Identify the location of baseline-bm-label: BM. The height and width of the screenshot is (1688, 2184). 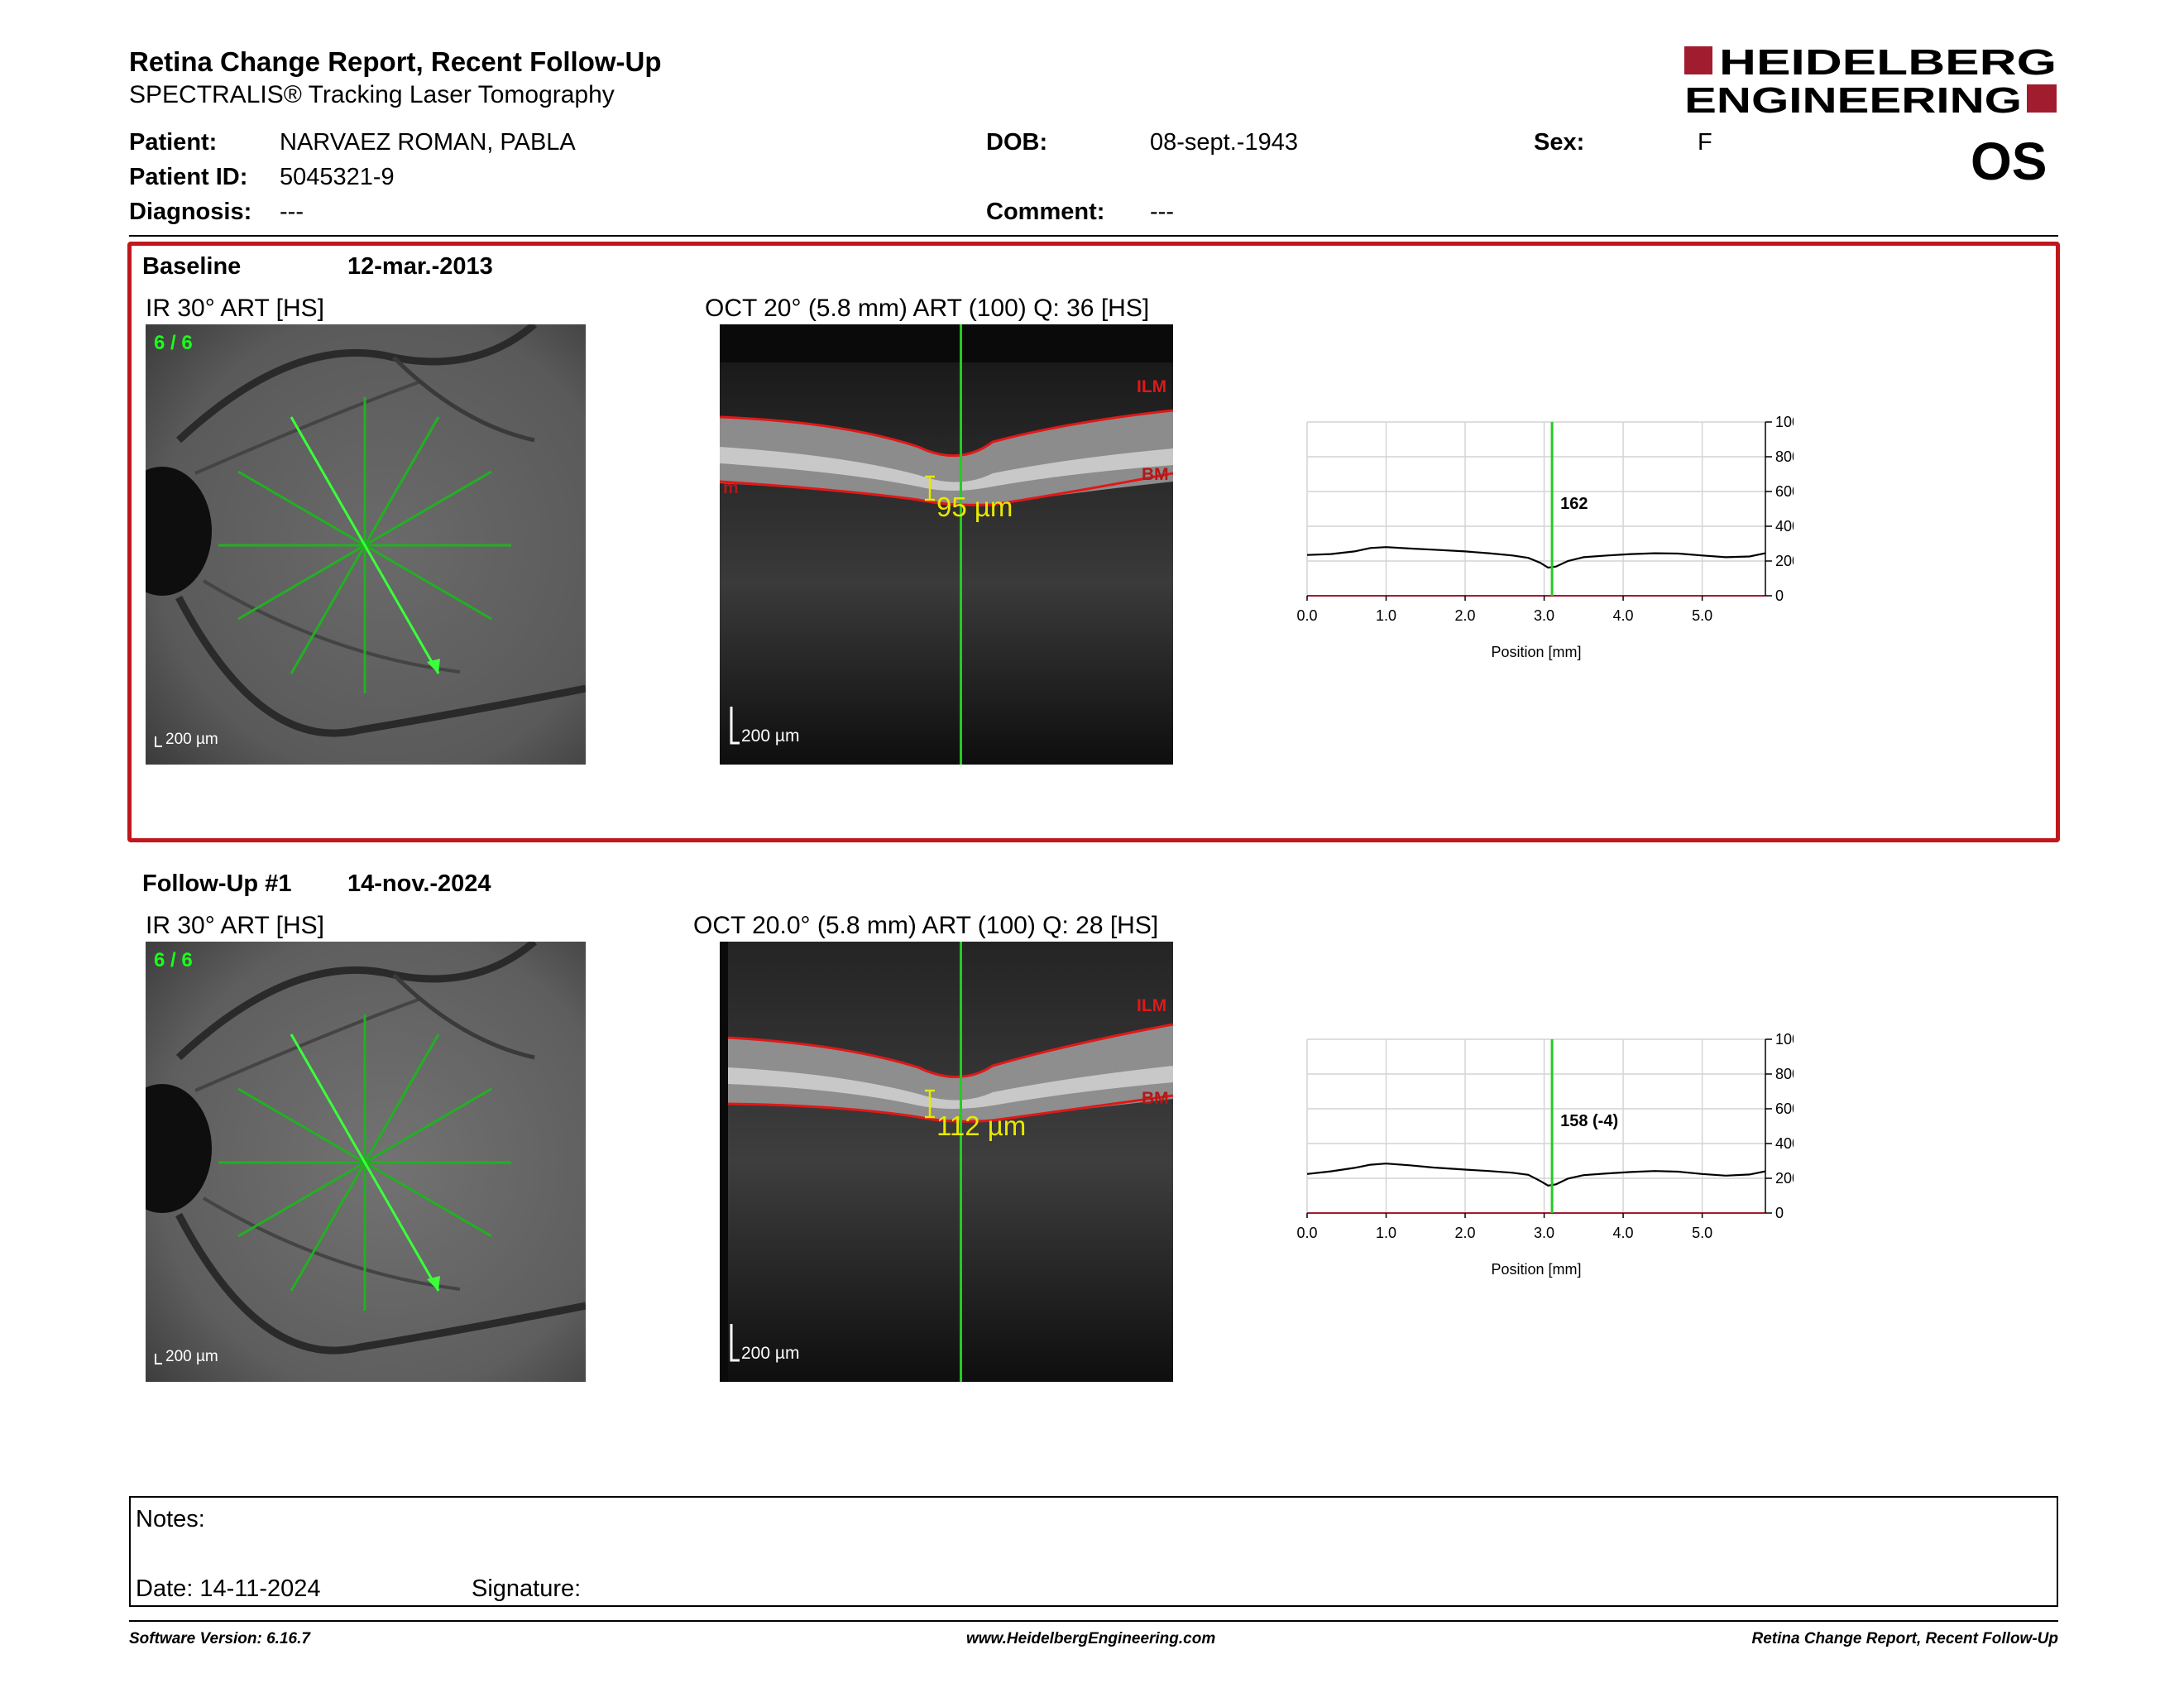
(1155, 474).